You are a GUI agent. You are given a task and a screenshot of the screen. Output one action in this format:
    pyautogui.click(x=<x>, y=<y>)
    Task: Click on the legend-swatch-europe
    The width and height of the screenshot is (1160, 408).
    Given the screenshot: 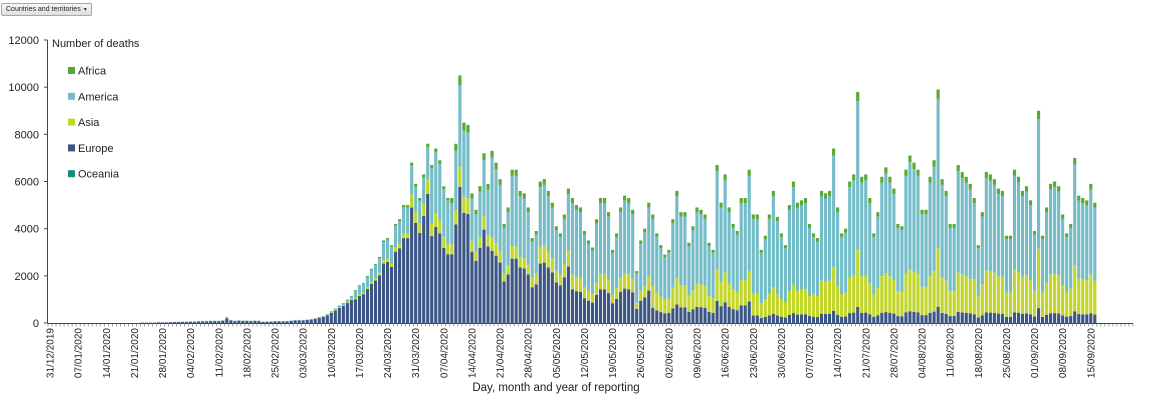 What is the action you would take?
    pyautogui.click(x=71, y=148)
    